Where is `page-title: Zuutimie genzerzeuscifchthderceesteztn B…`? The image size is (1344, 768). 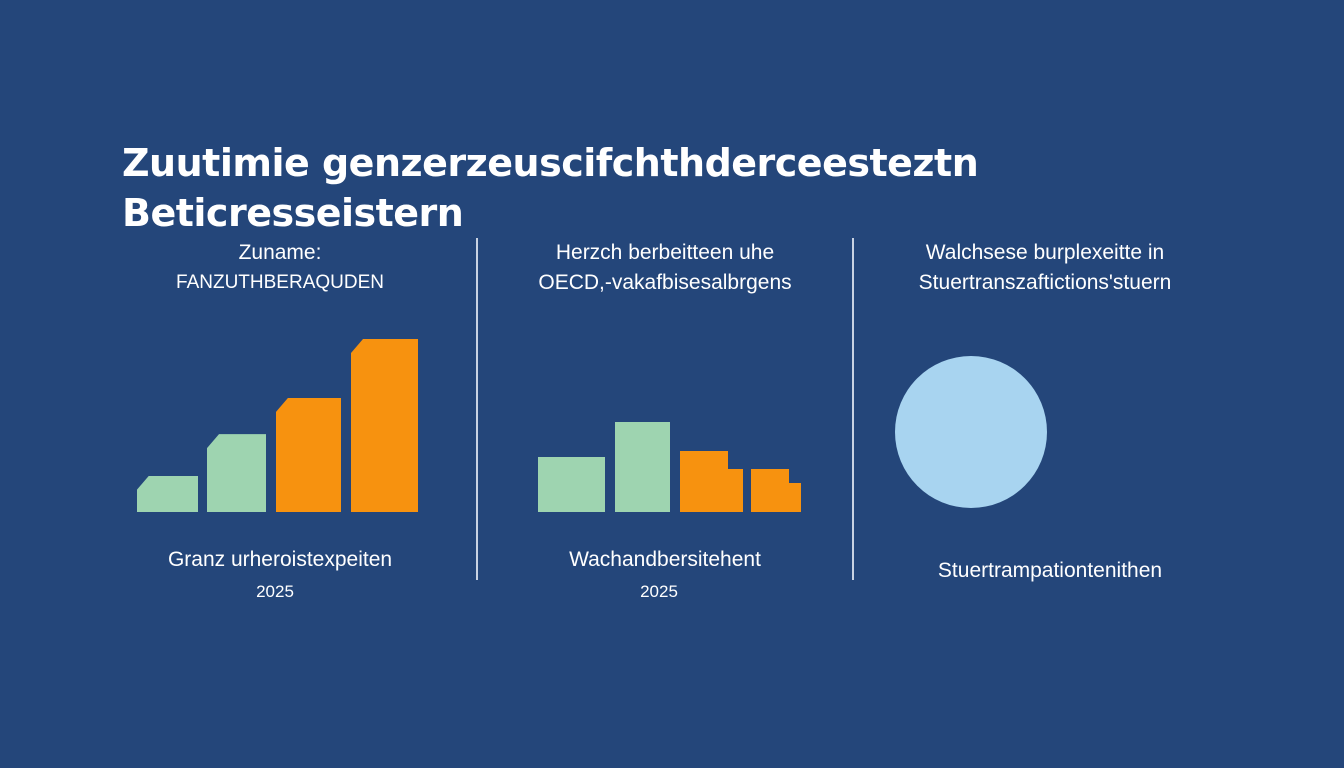
page-title: Zuutimie genzerzeuscifchthderceesteztn B… is located at coordinates (550, 188).